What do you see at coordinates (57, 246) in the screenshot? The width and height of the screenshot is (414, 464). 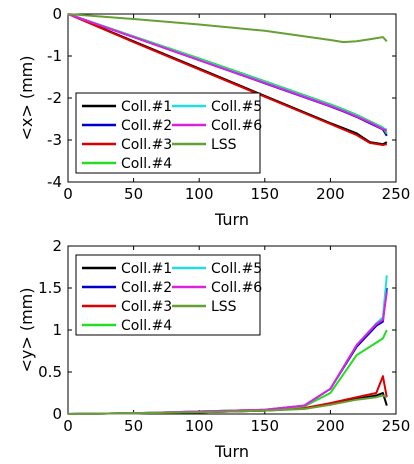 I see `y-tick-label: 2` at bounding box center [57, 246].